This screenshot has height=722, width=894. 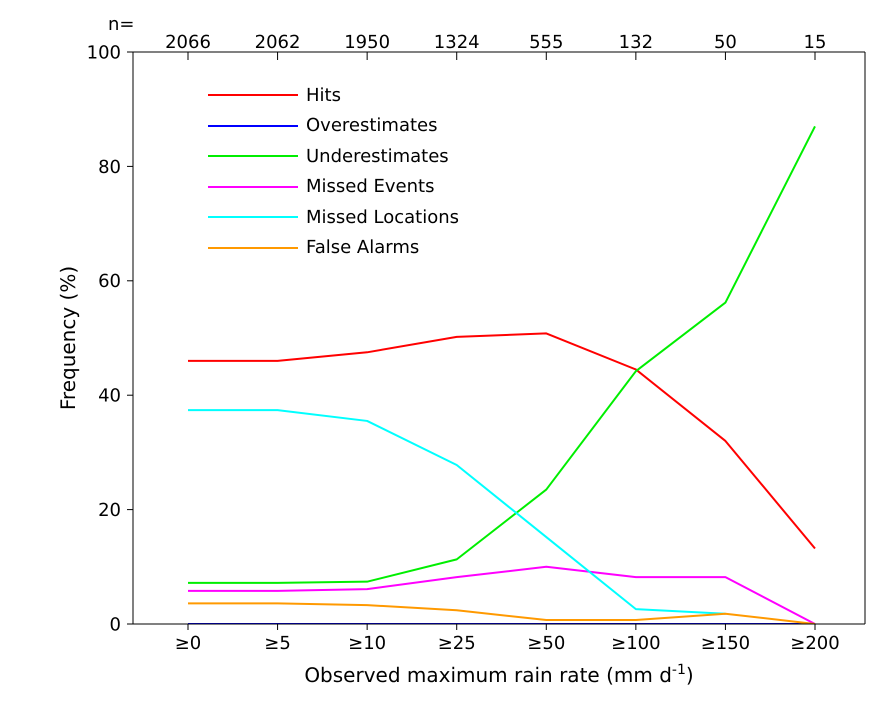 I want to click on annotation: 1324, so click(x=457, y=42).